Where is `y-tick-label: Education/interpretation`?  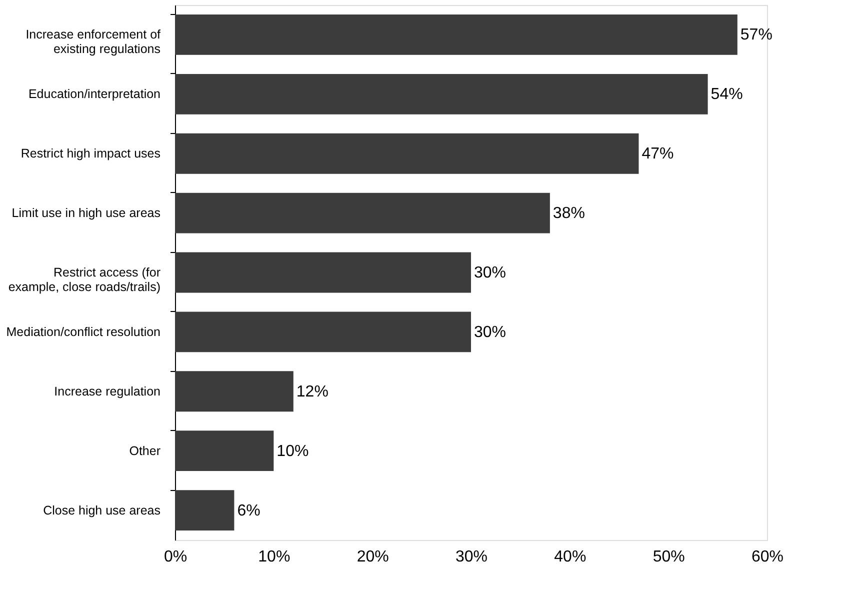
y-tick-label: Education/interpretation is located at coordinates (94, 94).